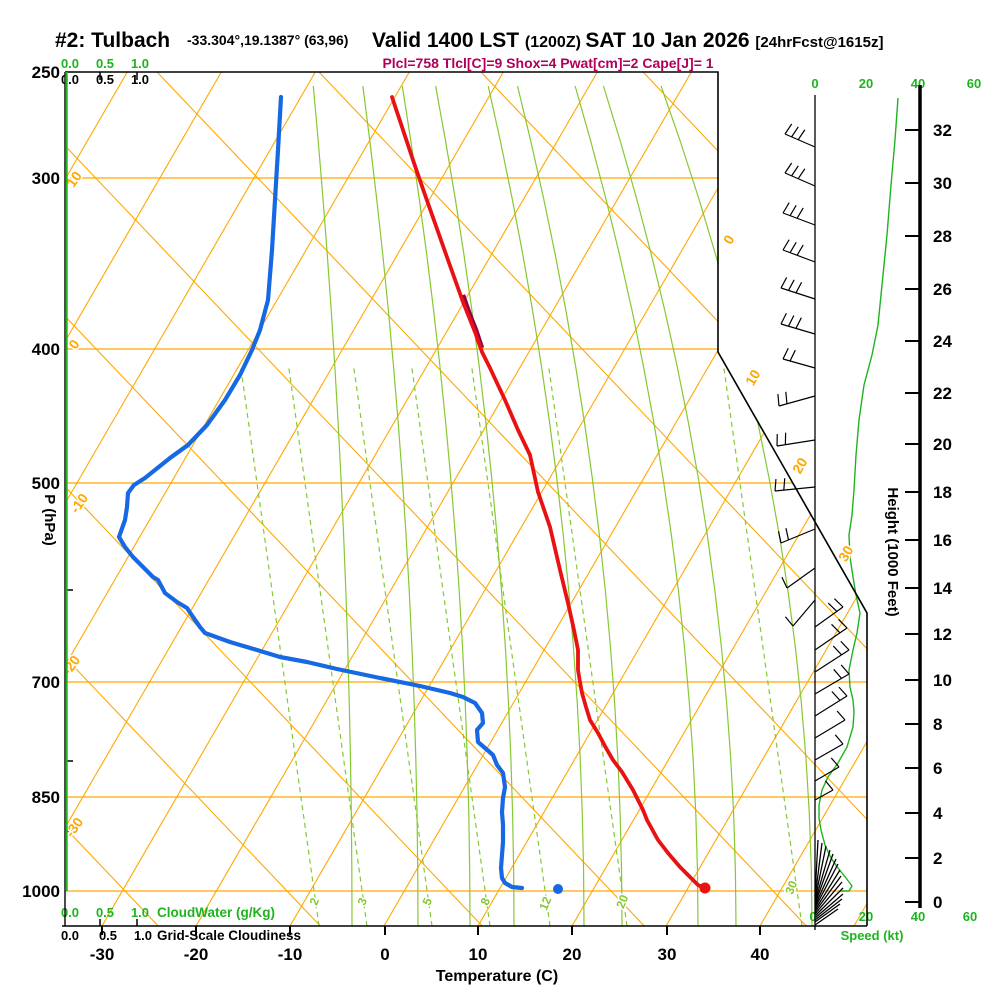  What do you see at coordinates (866, 916) in the screenshot?
I see `speed-scale-bottom-label: 20` at bounding box center [866, 916].